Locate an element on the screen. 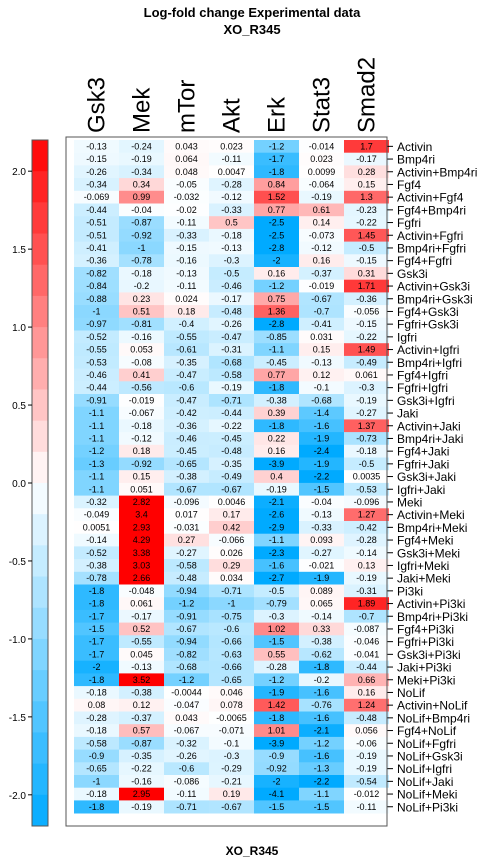 The image size is (504, 864). cell-value-label: -0.67 is located at coordinates (186, 629).